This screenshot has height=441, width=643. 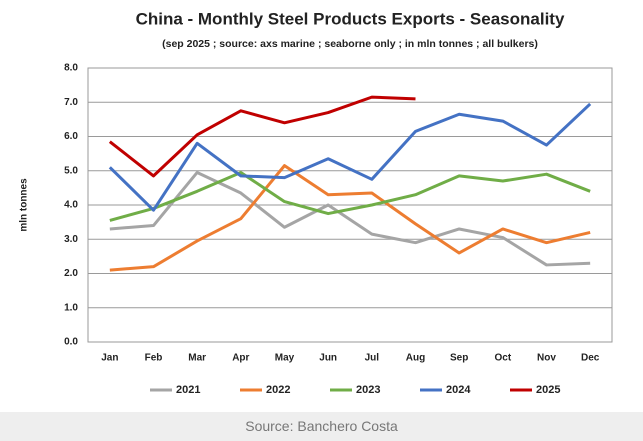 I want to click on y-tick-label: 3.0, so click(x=71, y=239).